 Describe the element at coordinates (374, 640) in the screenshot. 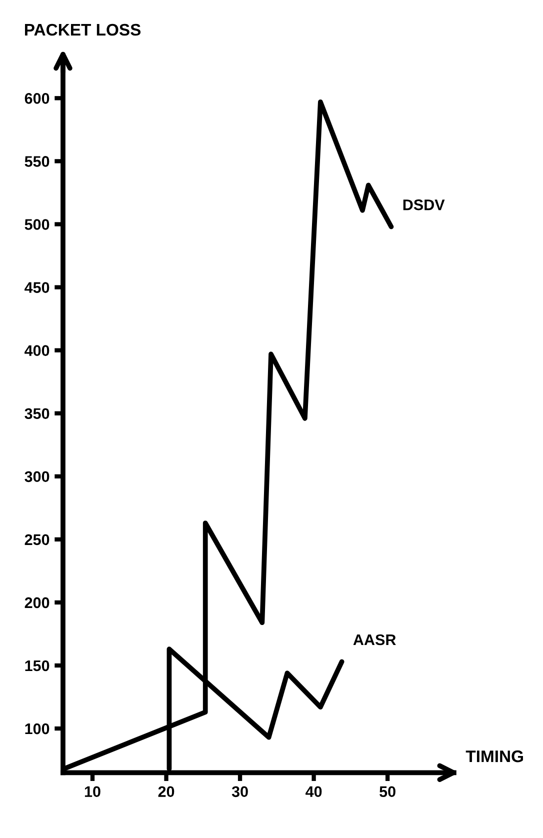

I see `series-label: AASR` at that location.